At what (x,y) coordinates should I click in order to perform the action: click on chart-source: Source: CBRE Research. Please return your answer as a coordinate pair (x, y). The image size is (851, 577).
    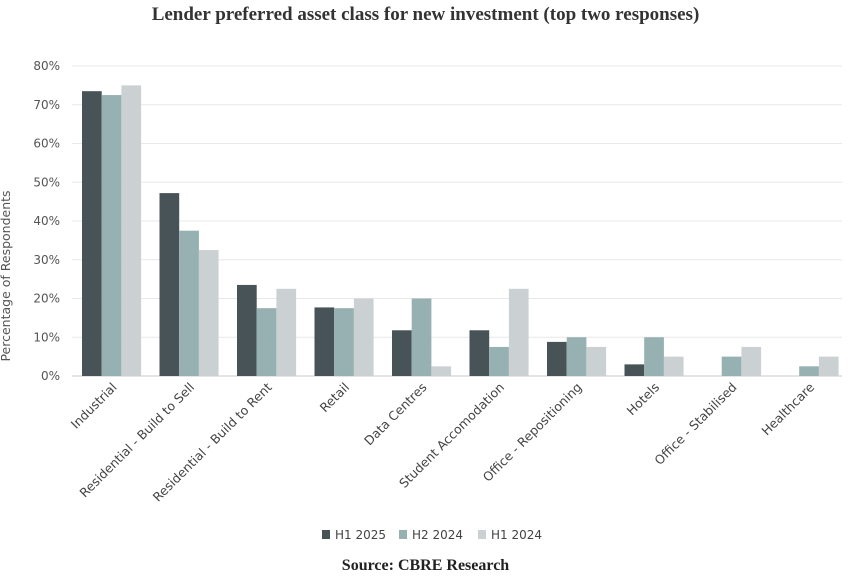
    Looking at the image, I should click on (425, 565).